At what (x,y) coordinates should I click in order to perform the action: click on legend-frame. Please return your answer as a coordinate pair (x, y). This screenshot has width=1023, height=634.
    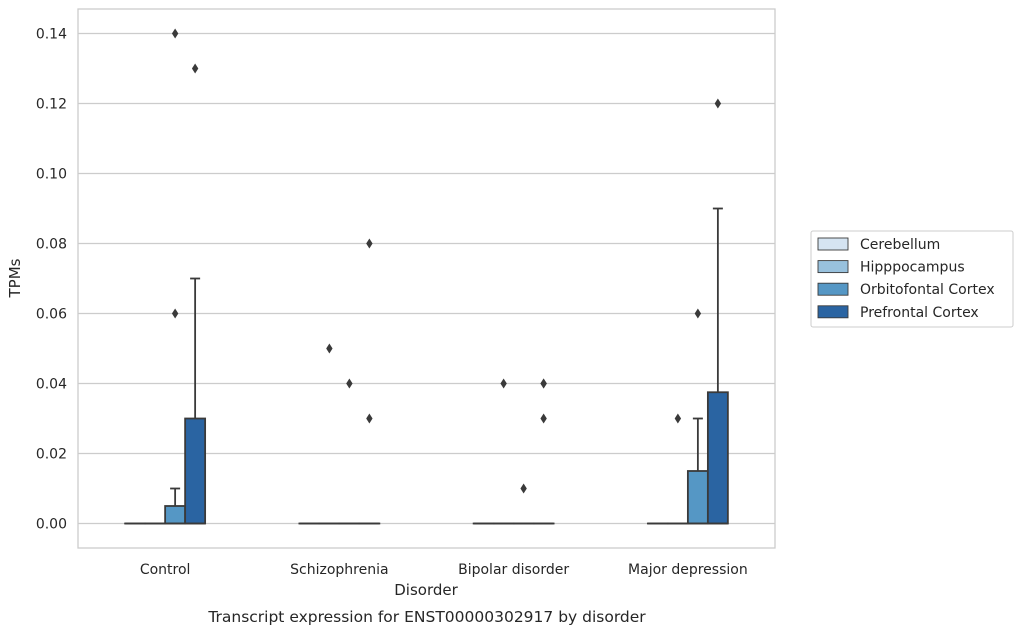
    Looking at the image, I should click on (912, 279).